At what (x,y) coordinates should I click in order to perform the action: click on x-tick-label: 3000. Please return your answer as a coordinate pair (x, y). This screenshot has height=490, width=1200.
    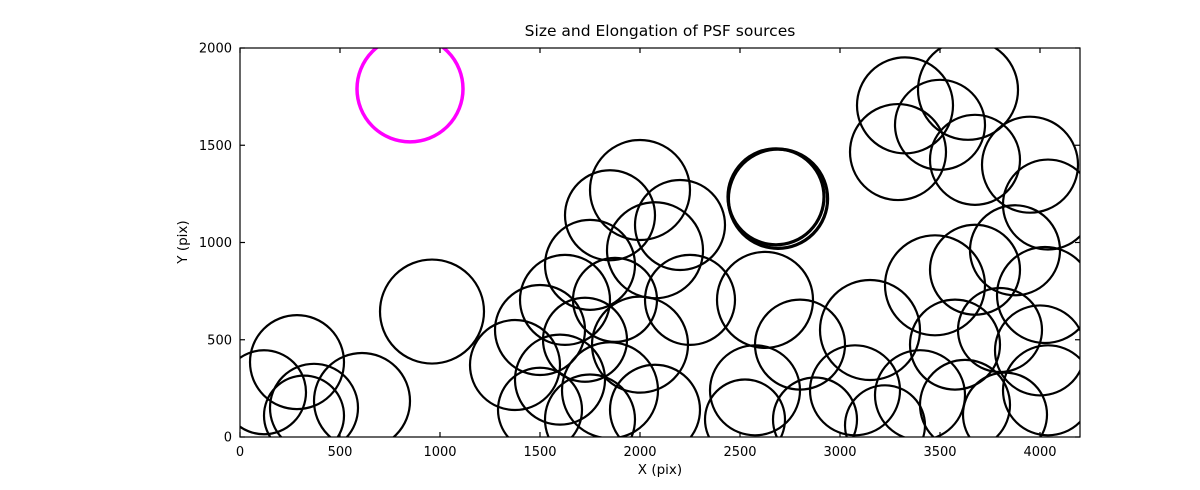
    Looking at the image, I should click on (839, 452).